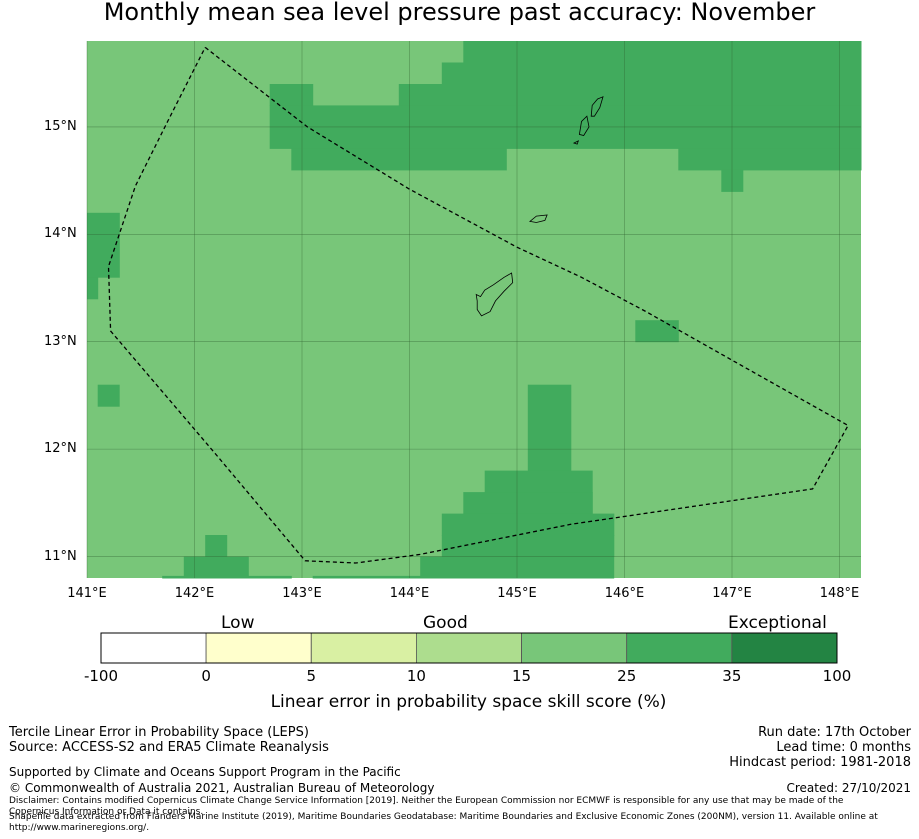  I want to click on category-good: Good, so click(445, 623).